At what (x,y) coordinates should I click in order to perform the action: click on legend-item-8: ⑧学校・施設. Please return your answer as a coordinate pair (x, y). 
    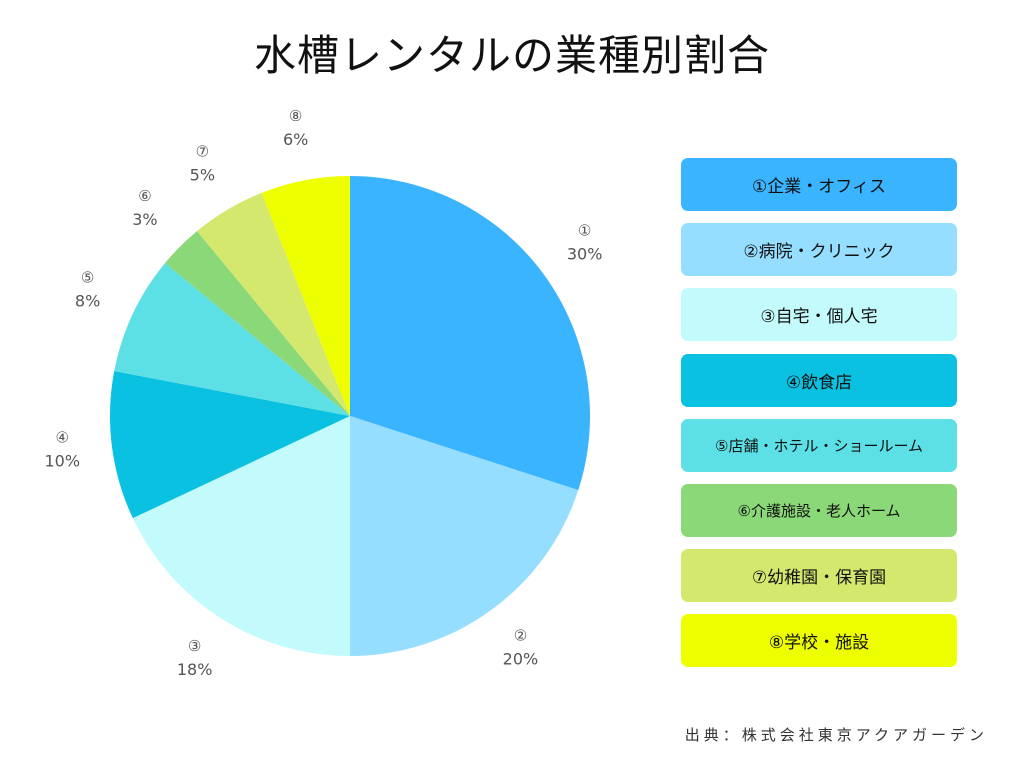
    Looking at the image, I should click on (819, 641).